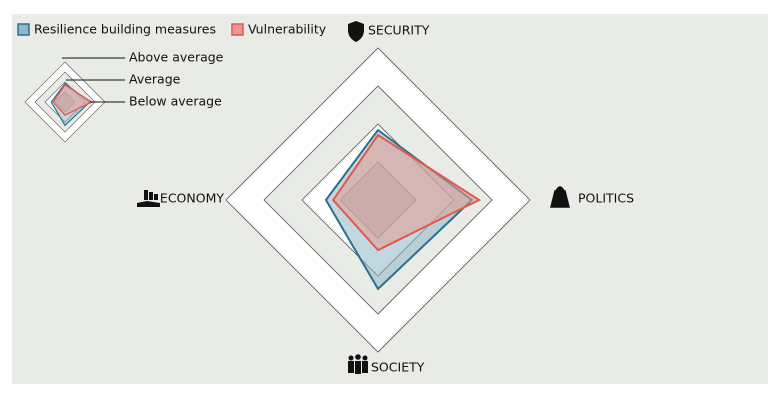  I want to click on legend-label: Vulnerability, so click(287, 29).